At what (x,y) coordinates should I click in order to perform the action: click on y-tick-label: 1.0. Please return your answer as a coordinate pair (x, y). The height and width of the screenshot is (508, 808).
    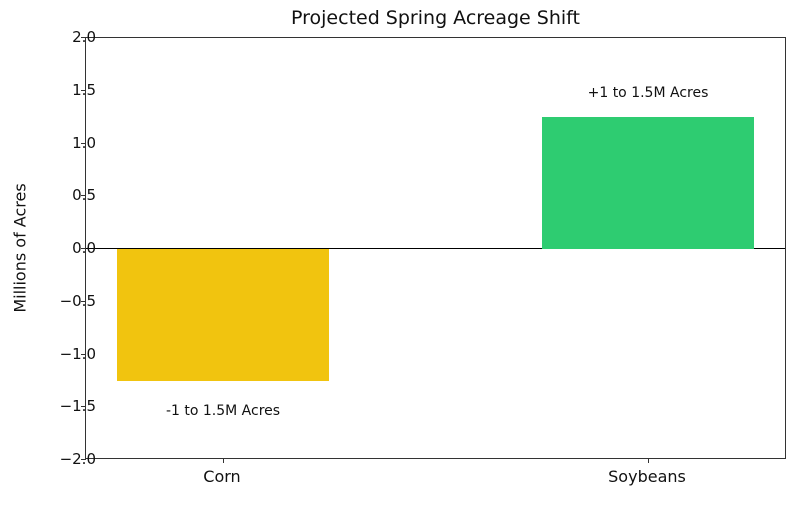
    Looking at the image, I should click on (84, 142).